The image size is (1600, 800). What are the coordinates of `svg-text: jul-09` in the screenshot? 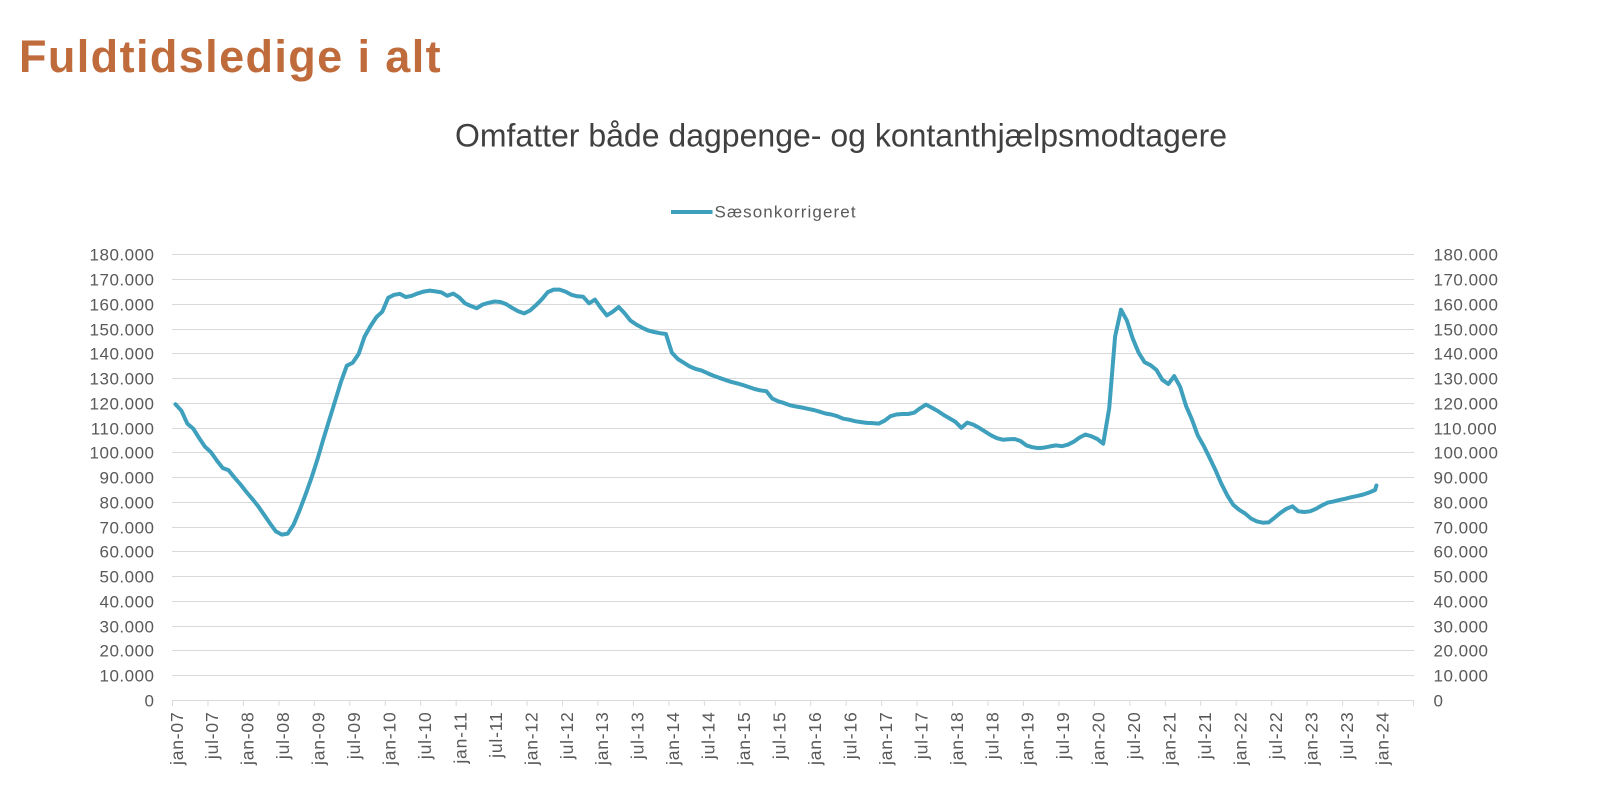 It's located at (354, 736).